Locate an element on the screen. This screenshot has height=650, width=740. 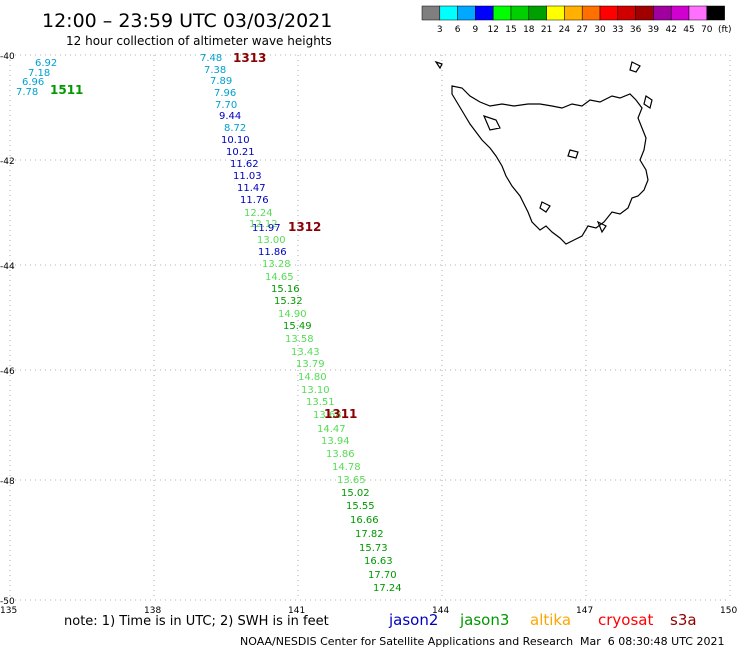
legend-label: 21 is located at coordinates (546, 30).